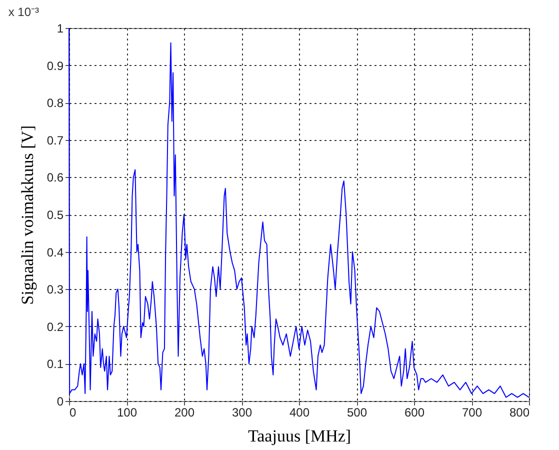  I want to click on x-tick-label: 0, so click(73, 413).